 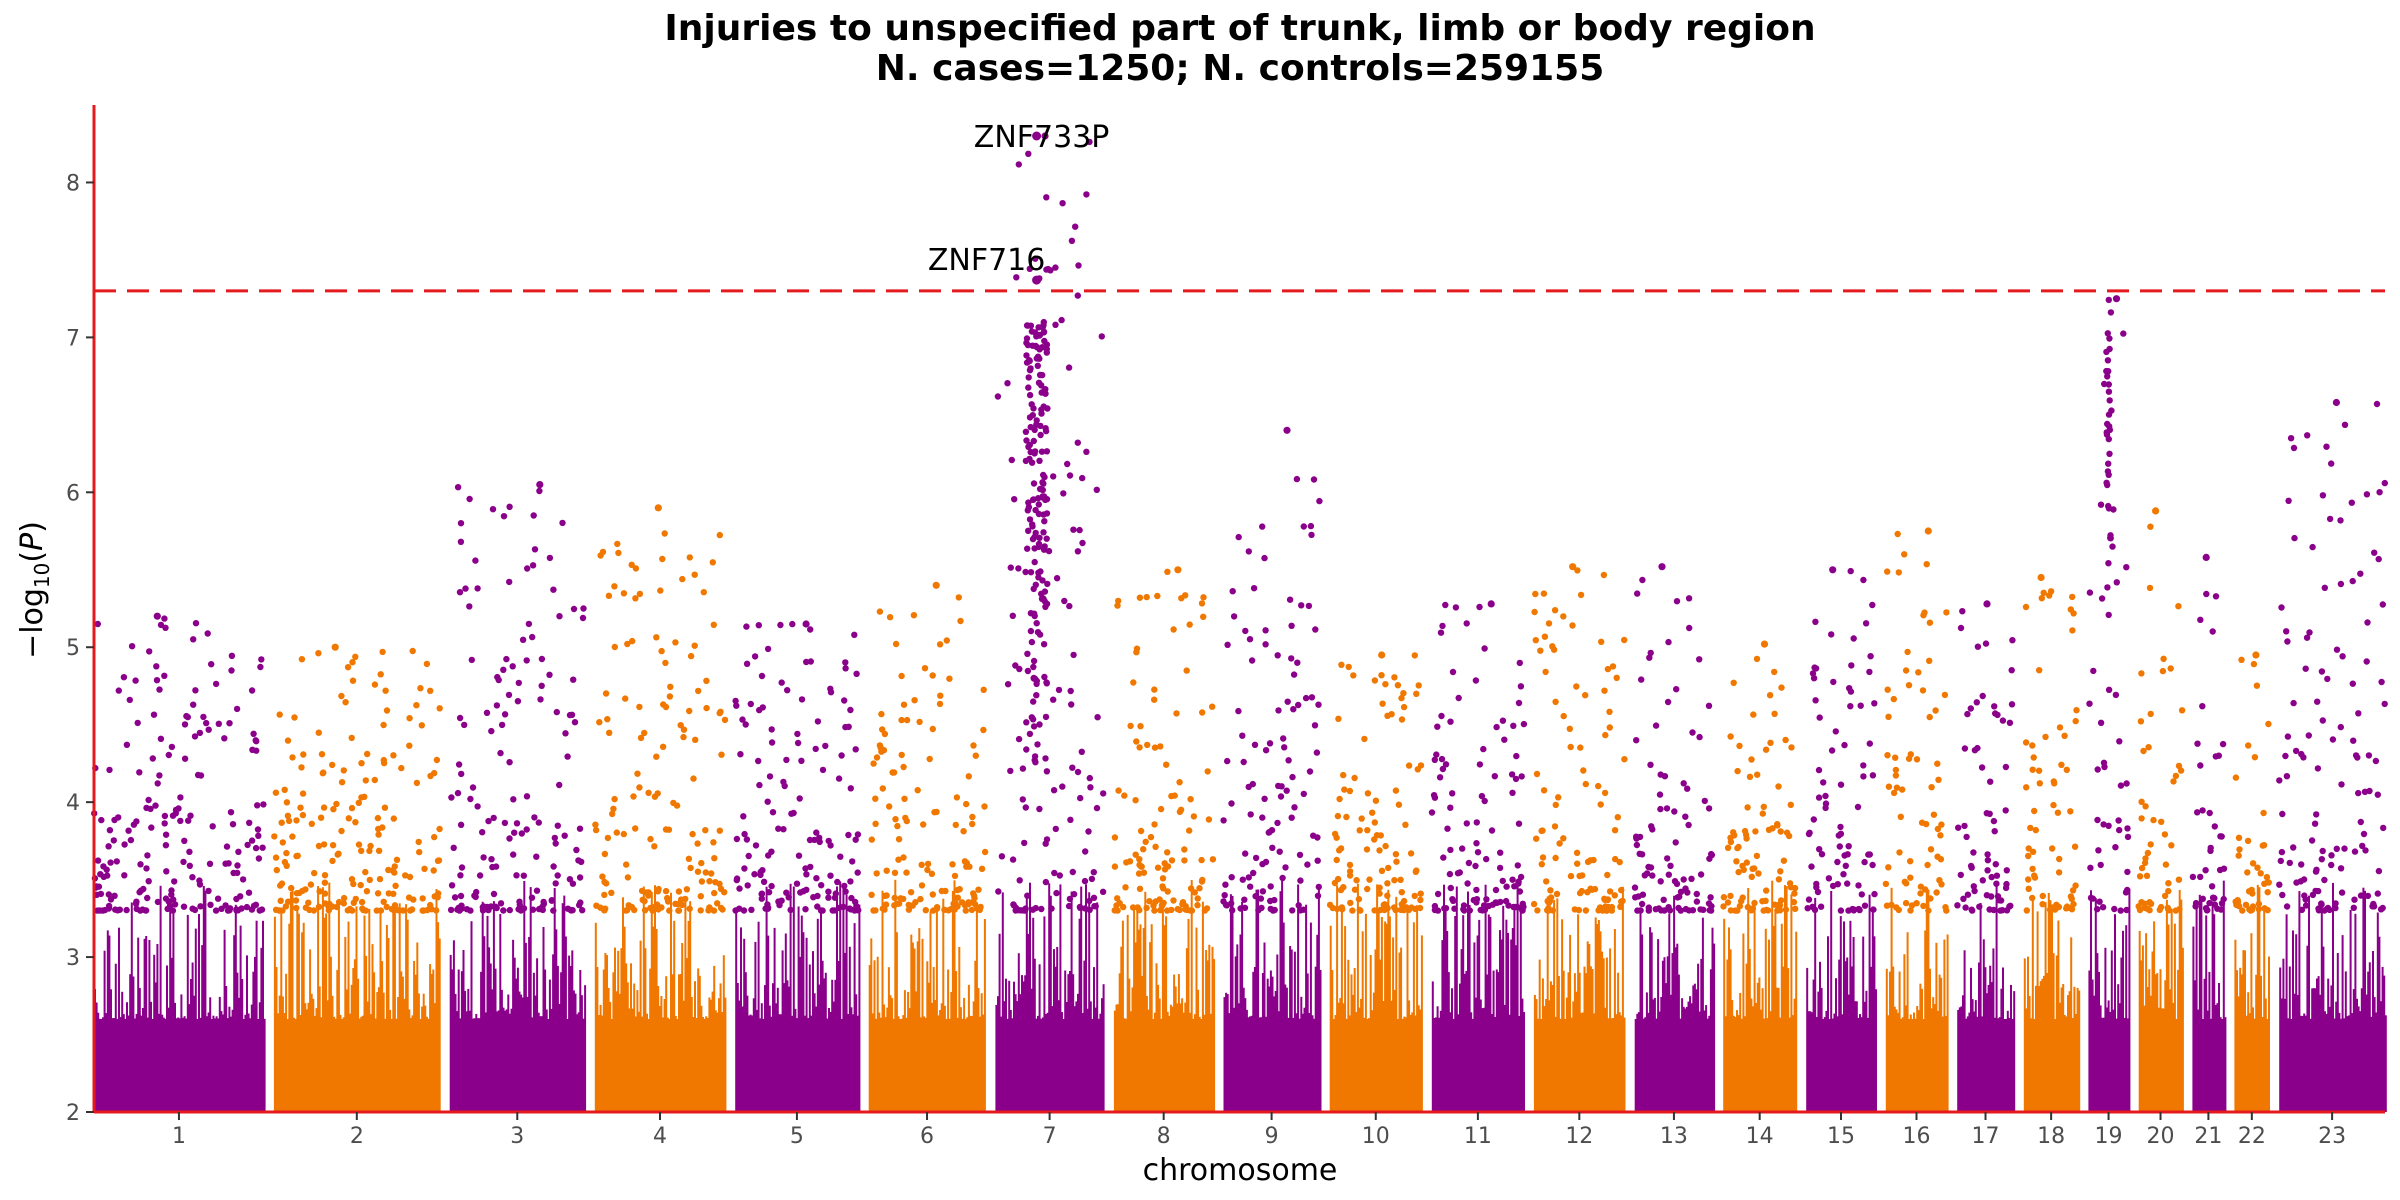 I want to click on chromosome-21-points, so click(x=2208, y=832).